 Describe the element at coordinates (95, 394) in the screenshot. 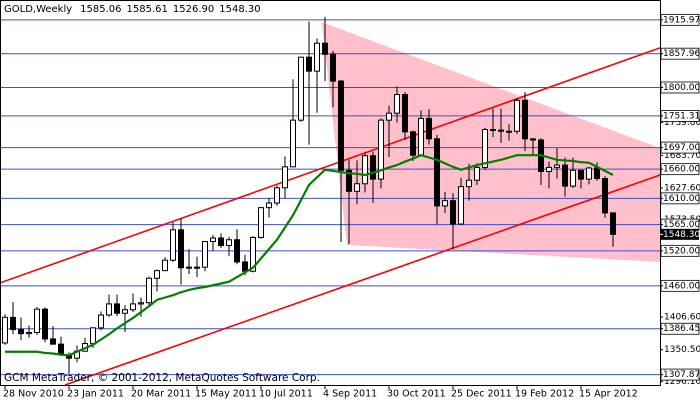

I see `x-tick-label: 23 Jan 2011` at that location.